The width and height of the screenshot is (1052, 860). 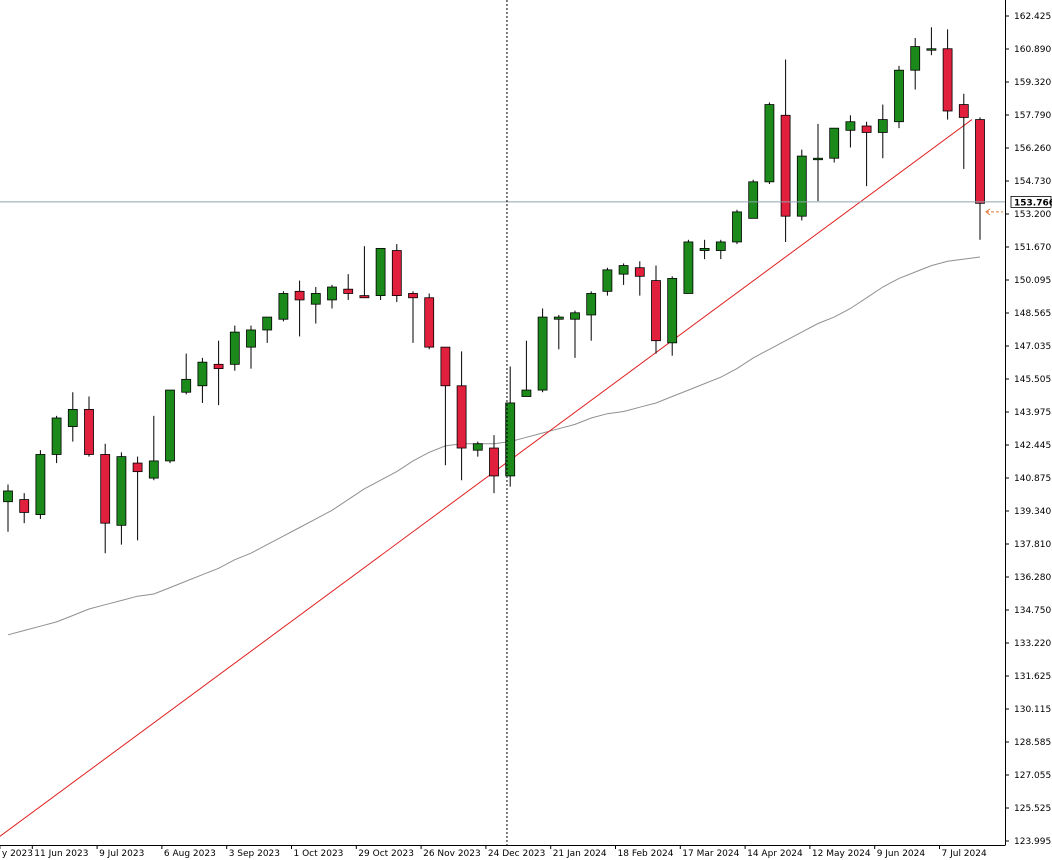 What do you see at coordinates (775, 854) in the screenshot?
I see `x-tick-label: 14 Apr 2024` at bounding box center [775, 854].